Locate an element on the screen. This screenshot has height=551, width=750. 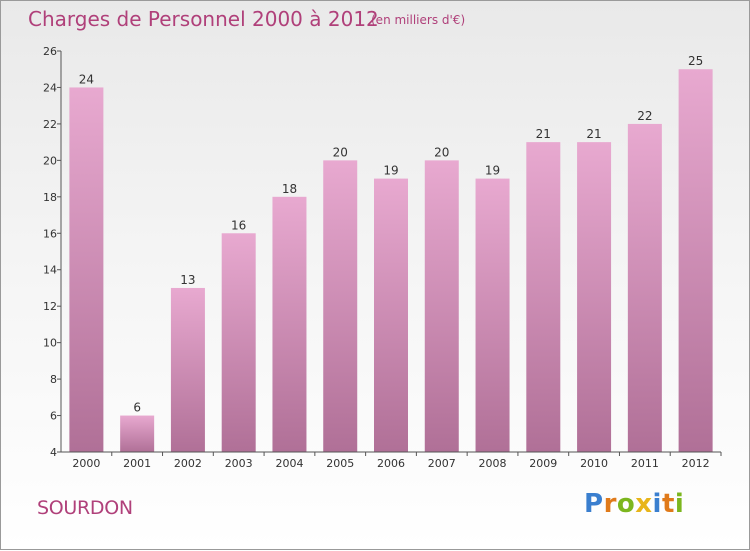
brand-letter: t is located at coordinates (668, 504).